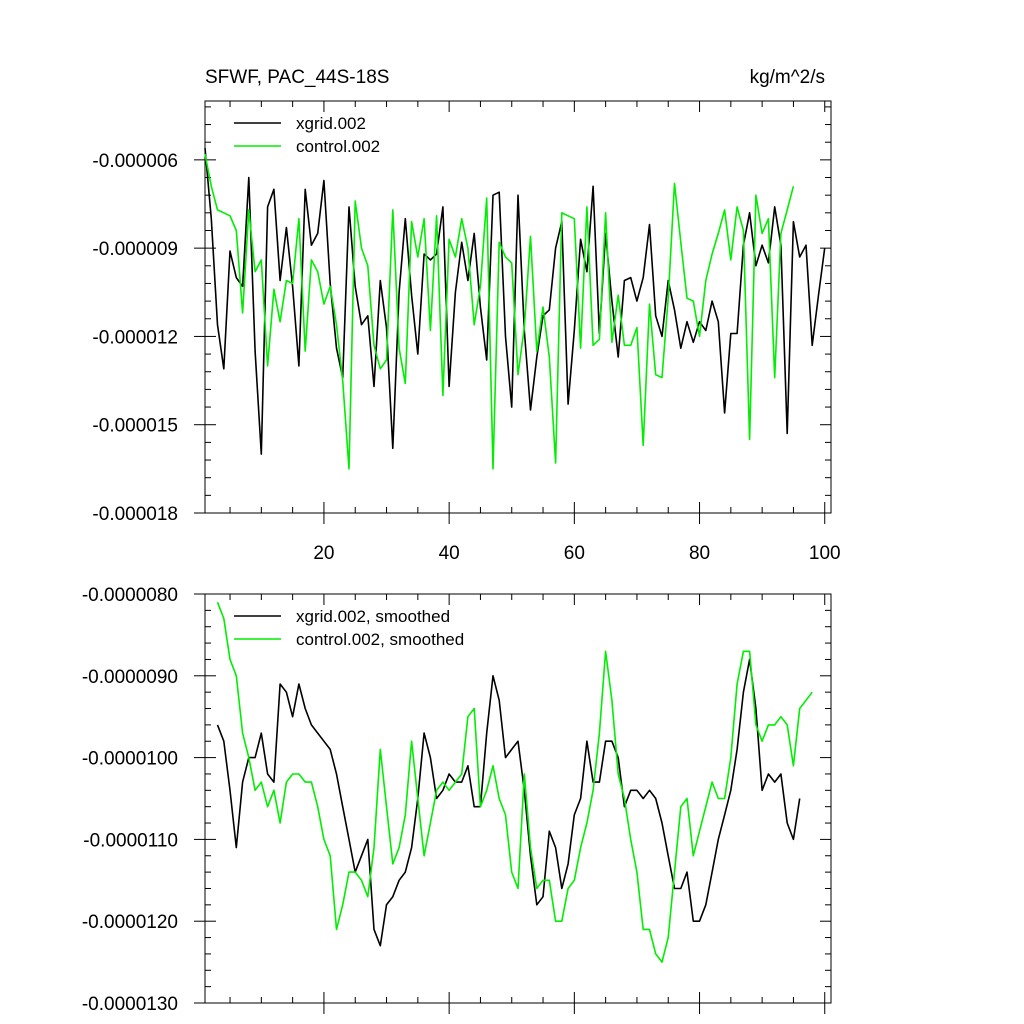 This screenshot has width=1024, height=1024. What do you see at coordinates (130, 840) in the screenshot?
I see `y-tick-label: -0.0000110` at bounding box center [130, 840].